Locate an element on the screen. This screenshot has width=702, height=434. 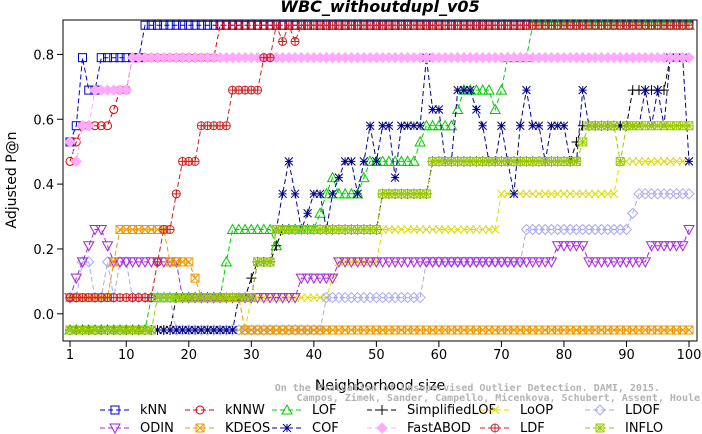
legend-label-kNN: kNN is located at coordinates (153, 410).